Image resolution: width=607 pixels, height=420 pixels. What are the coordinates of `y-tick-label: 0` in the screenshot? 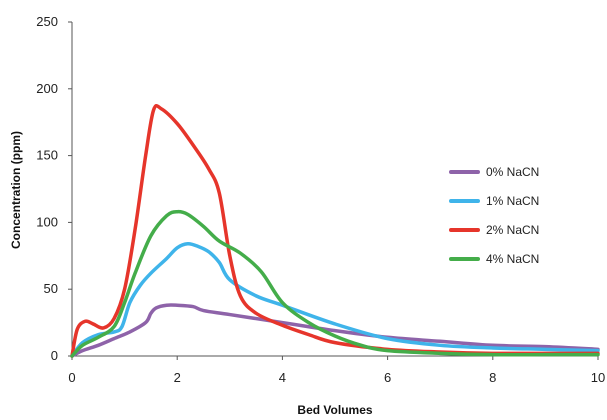 It's located at (54, 355).